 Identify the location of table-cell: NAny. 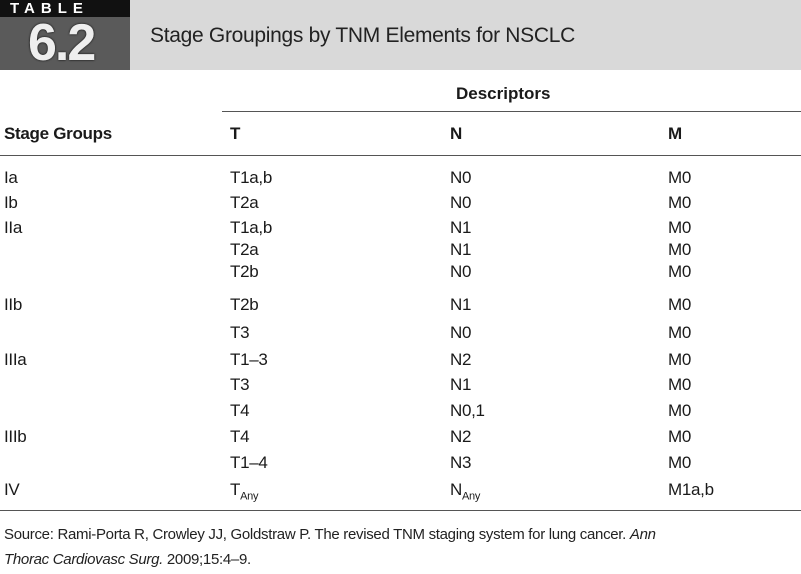
(465, 491).